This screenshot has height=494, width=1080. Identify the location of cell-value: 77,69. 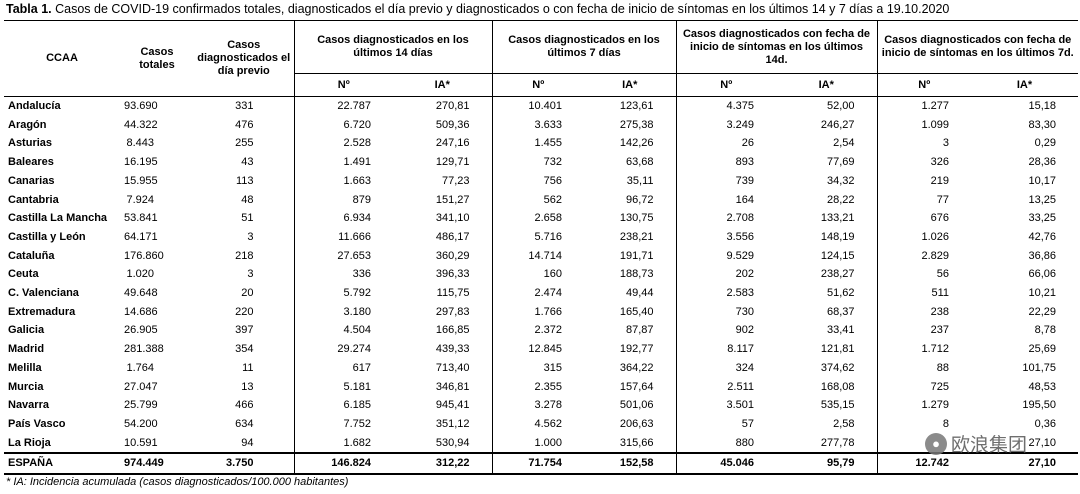
(840, 162).